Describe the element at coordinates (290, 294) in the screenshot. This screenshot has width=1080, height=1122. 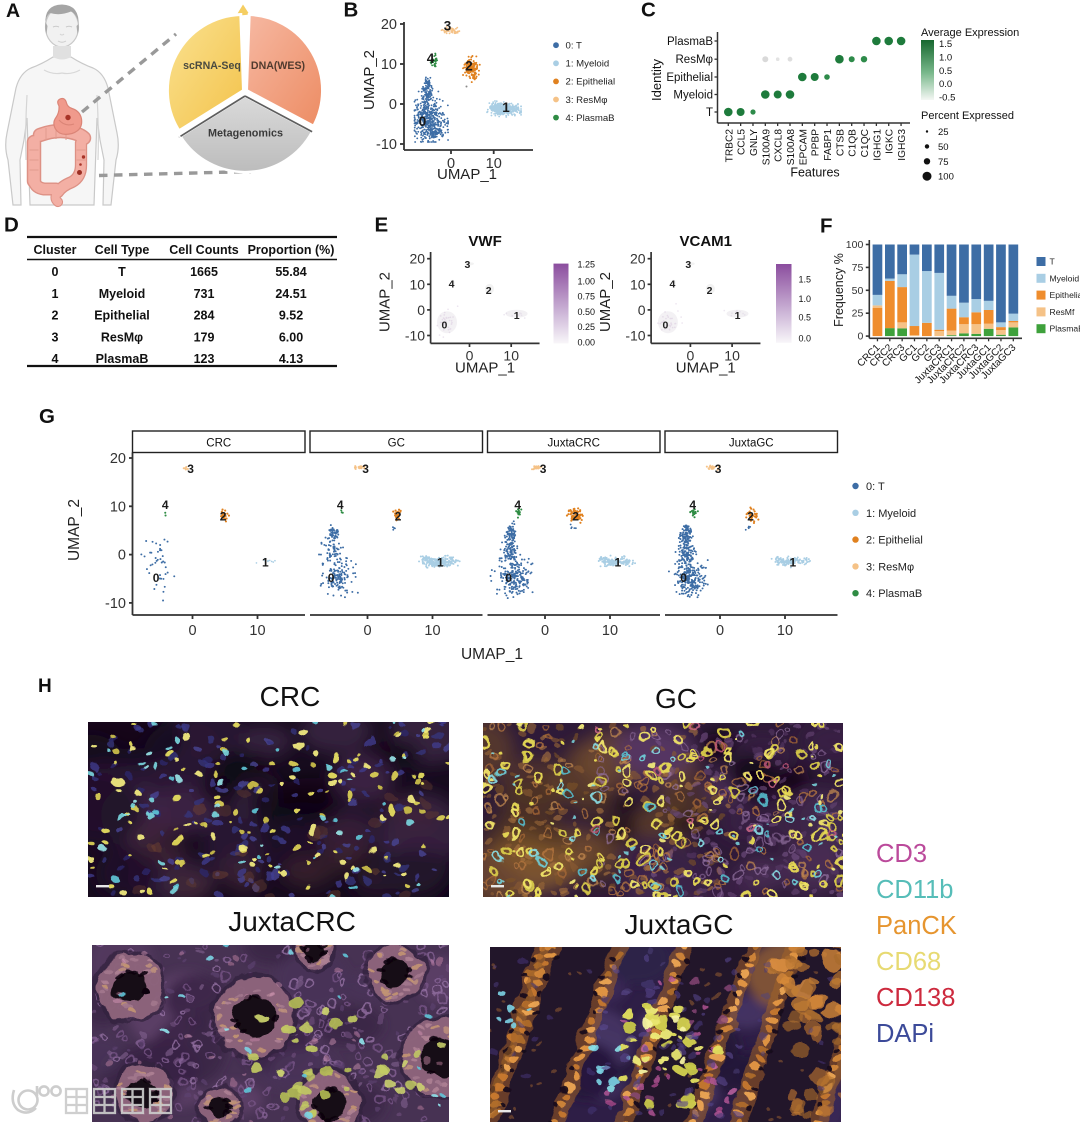
I see `svg-text: 24.51` at that location.